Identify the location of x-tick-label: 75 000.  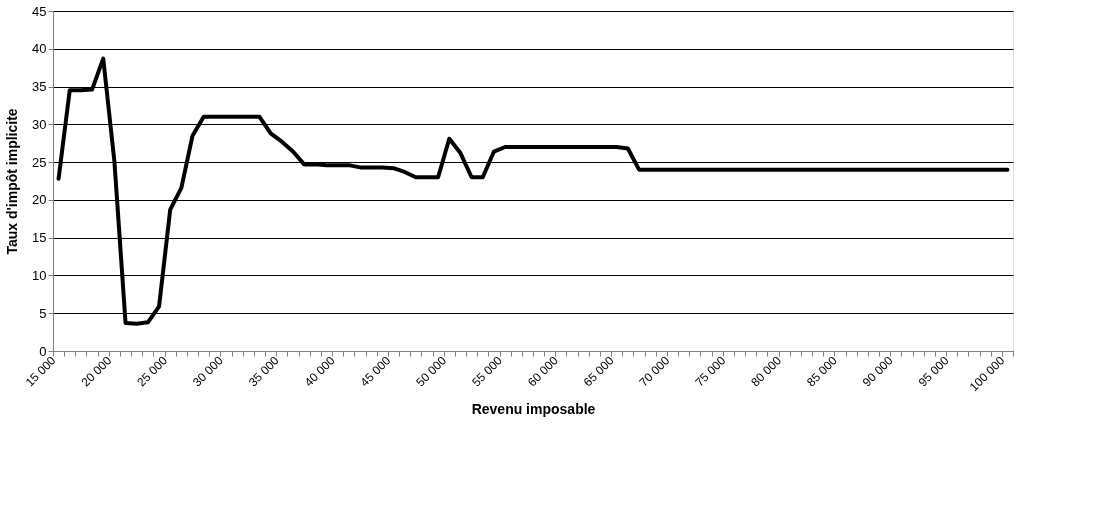
(710, 371).